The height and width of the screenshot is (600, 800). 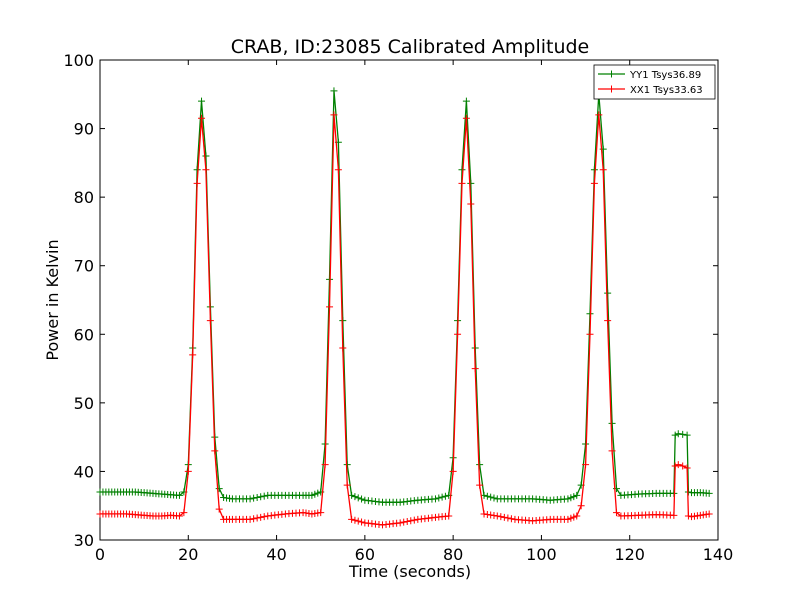 What do you see at coordinates (84, 266) in the screenshot?
I see `y-tick-label: 70` at bounding box center [84, 266].